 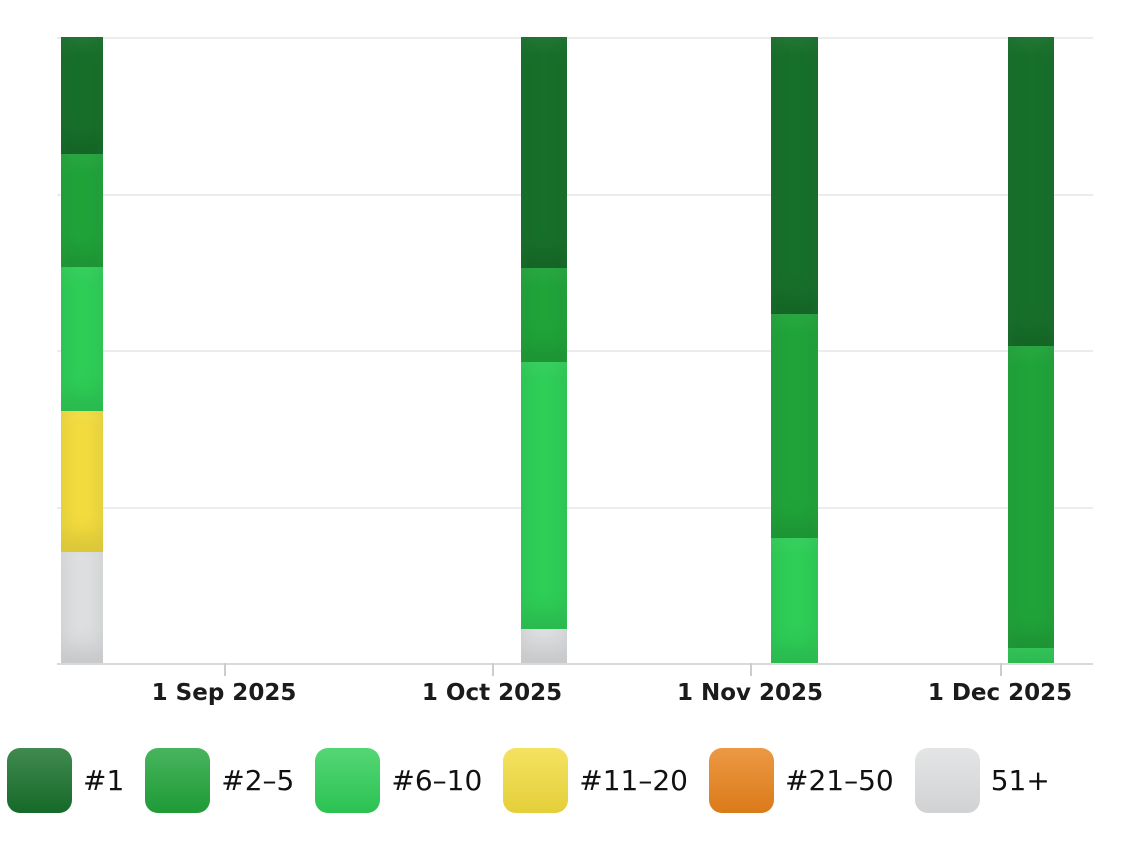 I want to click on x-axis-line, so click(x=575, y=664).